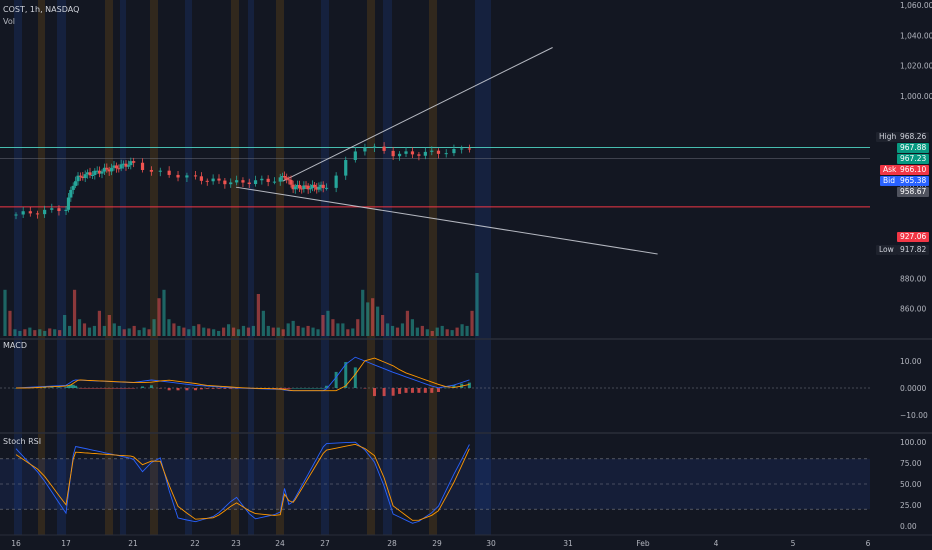 The height and width of the screenshot is (550, 932). What do you see at coordinates (913, 137) in the screenshot?
I see `high-value: 968.26` at bounding box center [913, 137].